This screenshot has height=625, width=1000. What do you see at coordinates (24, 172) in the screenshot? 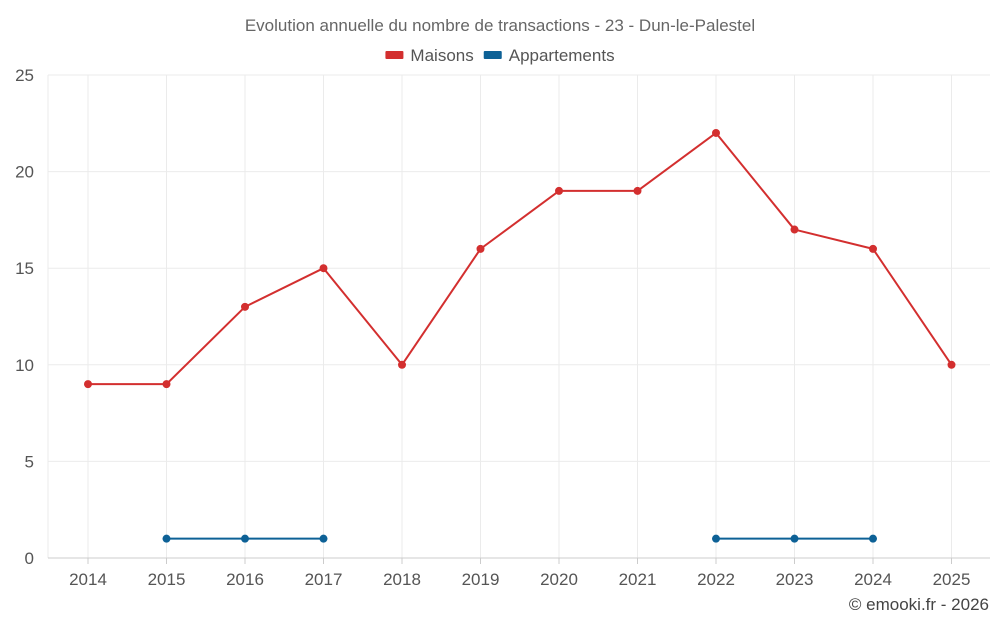
I see `y-tick-label: 20` at bounding box center [24, 172].